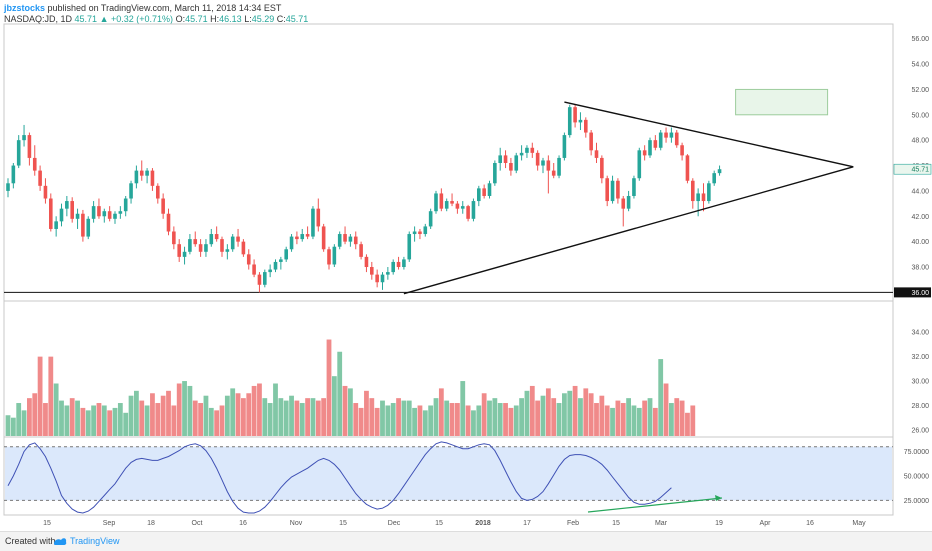  I want to click on target-box, so click(782, 102).